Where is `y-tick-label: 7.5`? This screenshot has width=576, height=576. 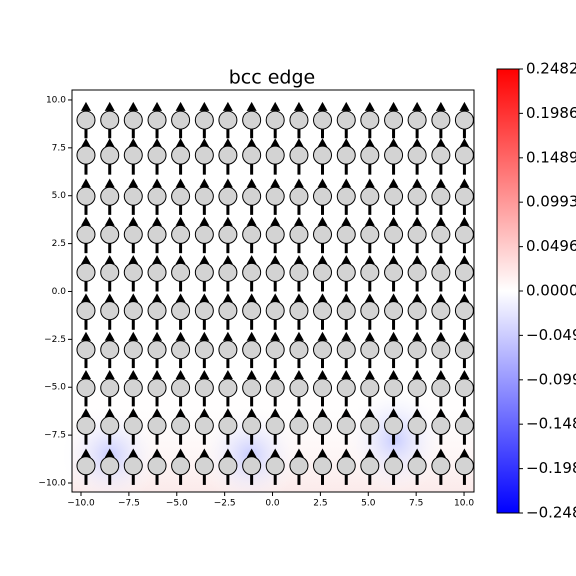 y-tick-label: 7.5 is located at coordinates (59, 148).